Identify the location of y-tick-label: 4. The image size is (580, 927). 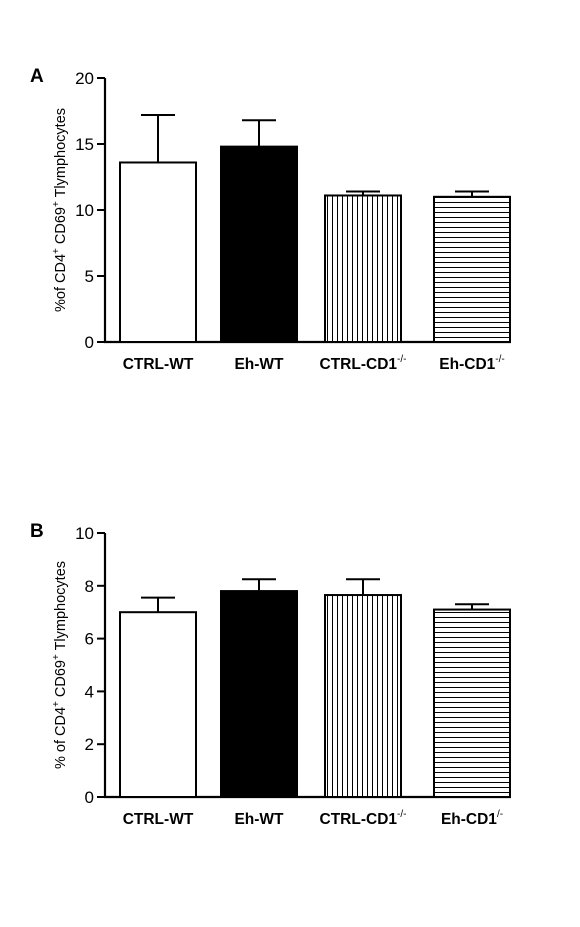
(89, 691).